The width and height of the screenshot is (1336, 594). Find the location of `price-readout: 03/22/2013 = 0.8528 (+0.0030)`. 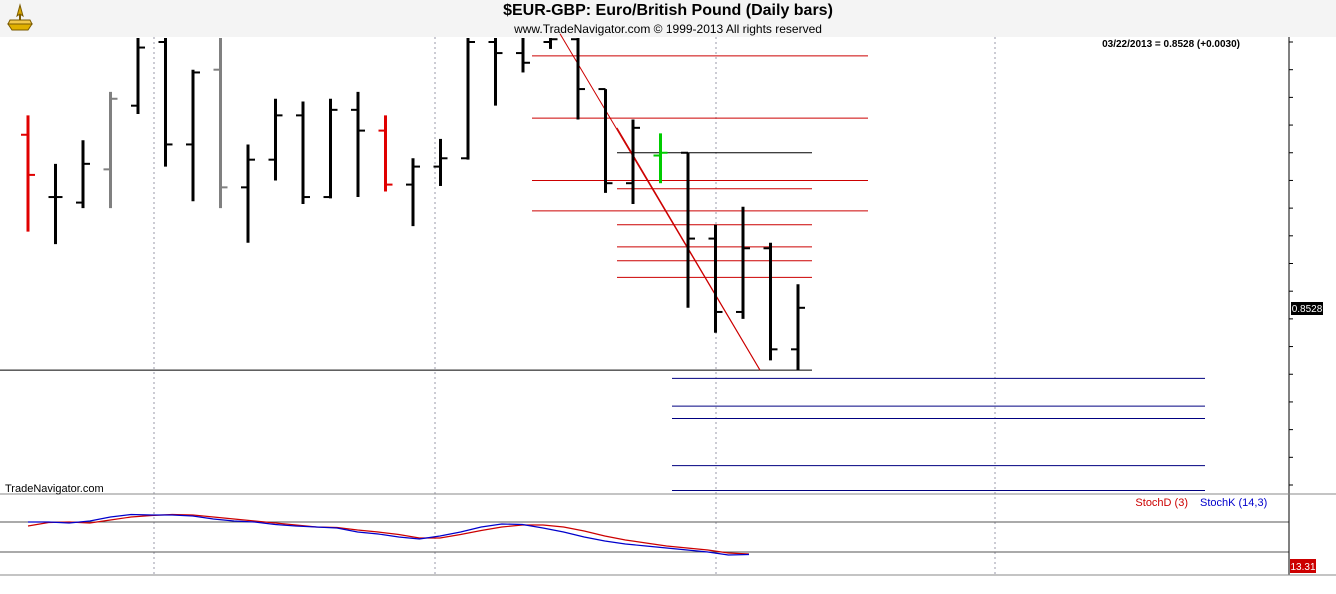

price-readout: 03/22/2013 = 0.8528 (+0.0030) is located at coordinates (1171, 44).